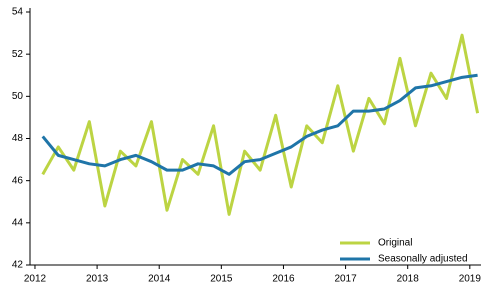 This screenshot has width=491, height=307. I want to click on y-tick-label: 52, so click(18, 54).